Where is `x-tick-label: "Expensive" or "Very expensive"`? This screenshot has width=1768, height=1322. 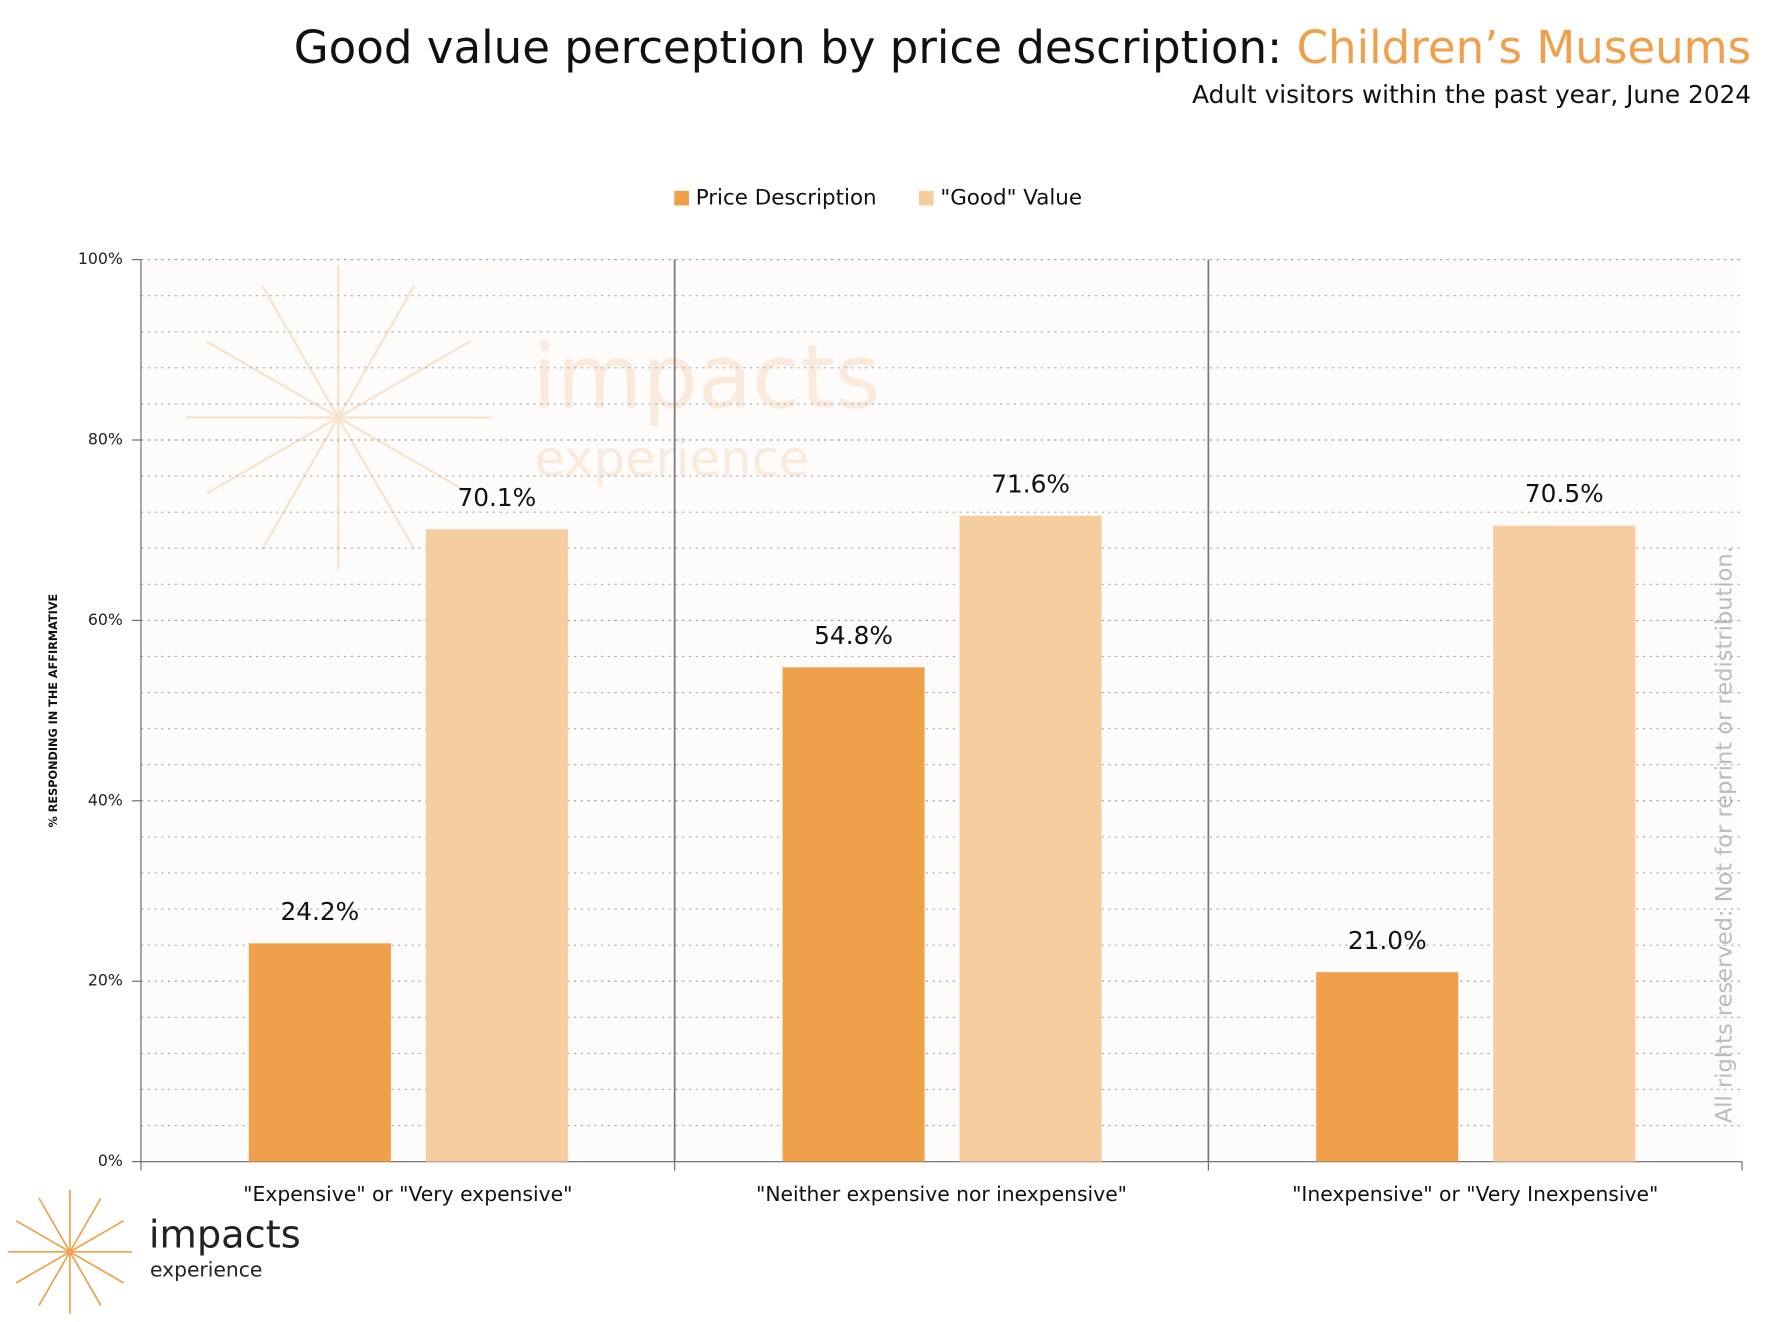
x-tick-label: "Expensive" or "Very expensive" is located at coordinates (407, 1194).